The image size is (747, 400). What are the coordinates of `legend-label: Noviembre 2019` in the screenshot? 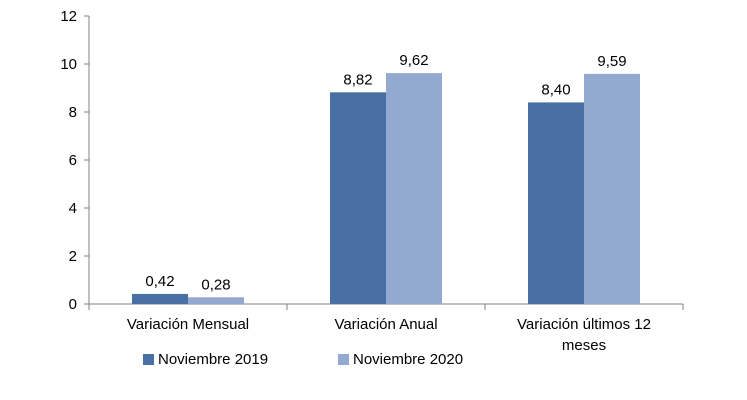 It's located at (213, 359).